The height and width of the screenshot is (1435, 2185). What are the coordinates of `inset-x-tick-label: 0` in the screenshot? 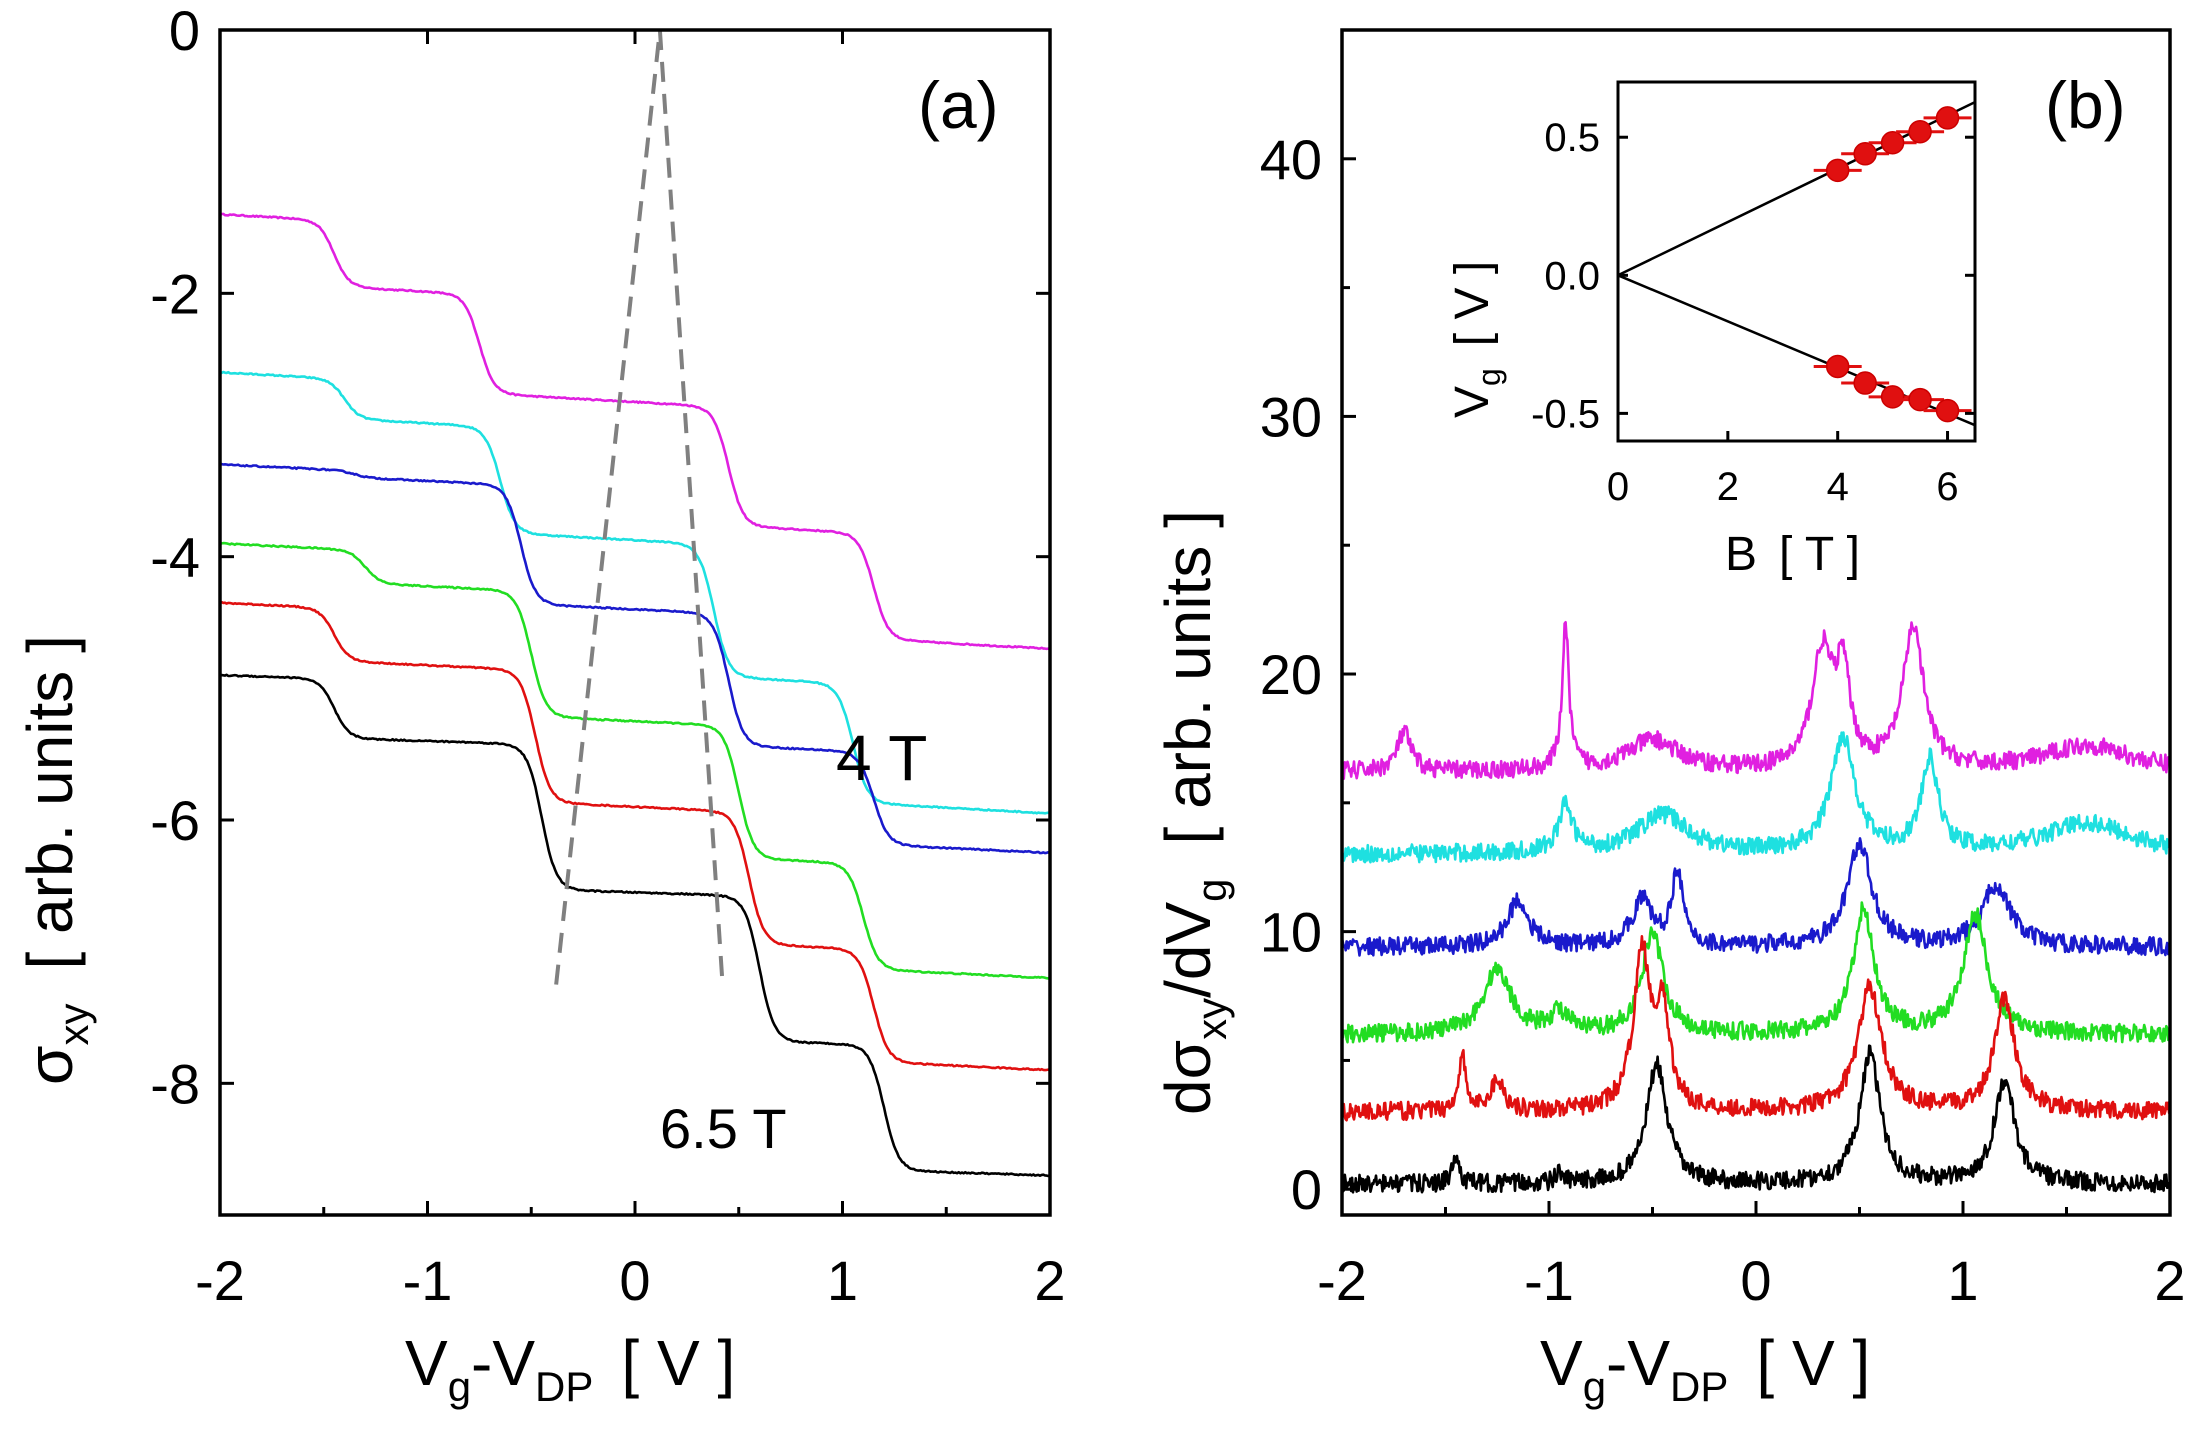 It's located at (1618, 487).